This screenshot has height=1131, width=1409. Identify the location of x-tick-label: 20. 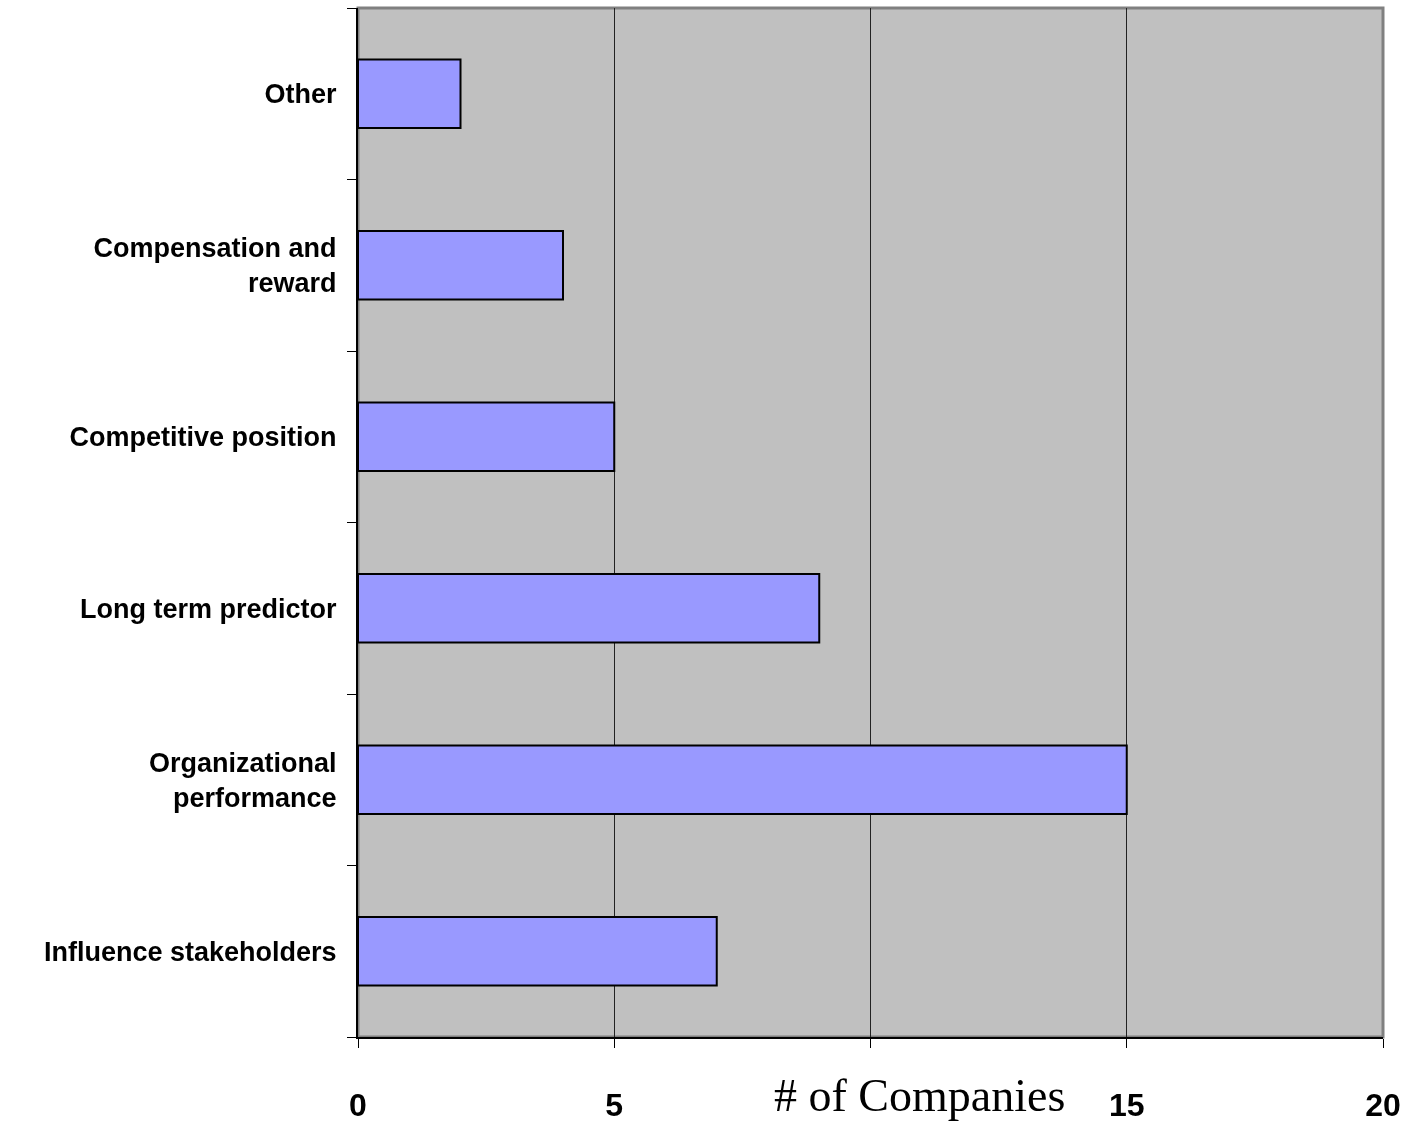
(1383, 1105).